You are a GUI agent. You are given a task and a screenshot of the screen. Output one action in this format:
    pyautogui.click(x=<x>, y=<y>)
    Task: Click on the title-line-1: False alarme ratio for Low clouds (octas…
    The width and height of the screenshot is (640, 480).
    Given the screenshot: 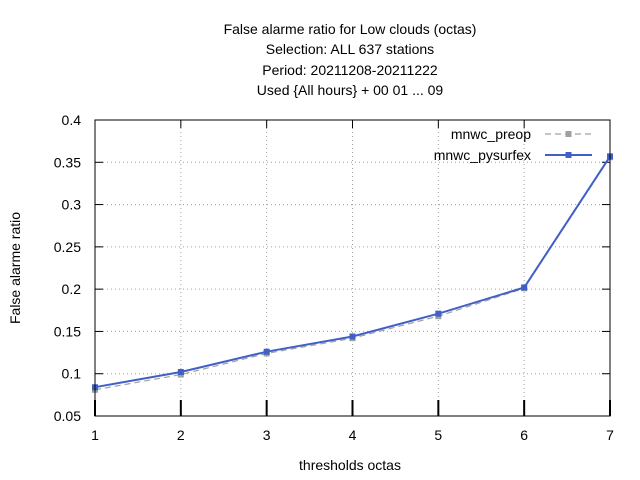 What is the action you would take?
    pyautogui.click(x=350, y=29)
    